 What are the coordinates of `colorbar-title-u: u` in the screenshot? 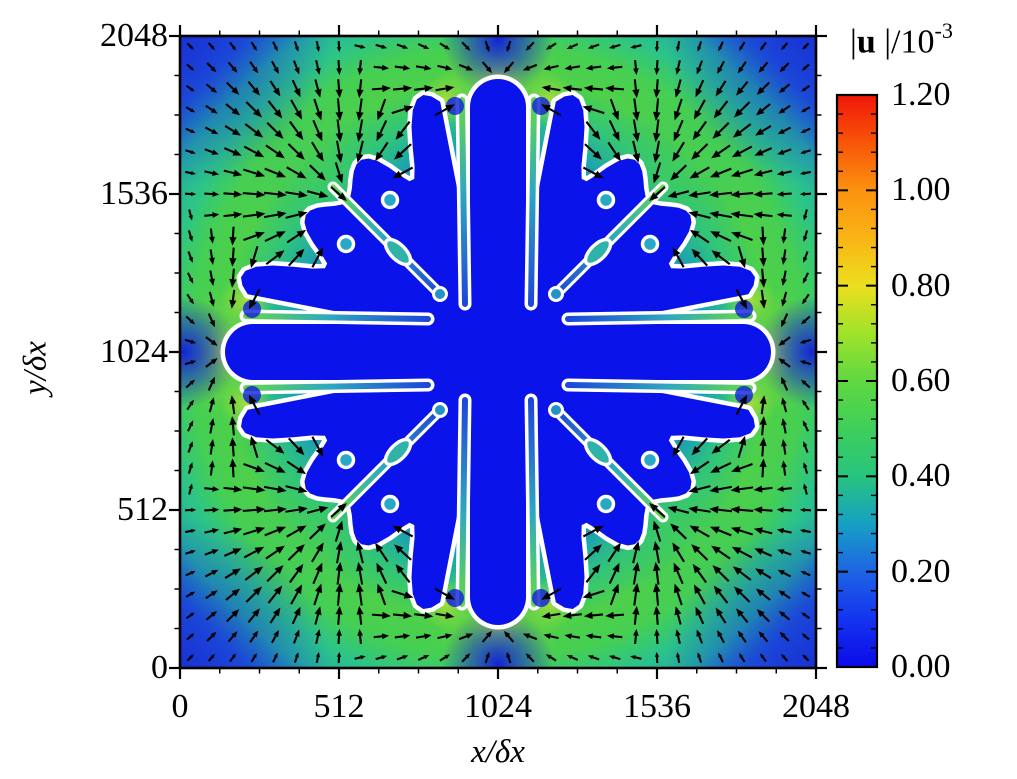 It's located at (866, 42).